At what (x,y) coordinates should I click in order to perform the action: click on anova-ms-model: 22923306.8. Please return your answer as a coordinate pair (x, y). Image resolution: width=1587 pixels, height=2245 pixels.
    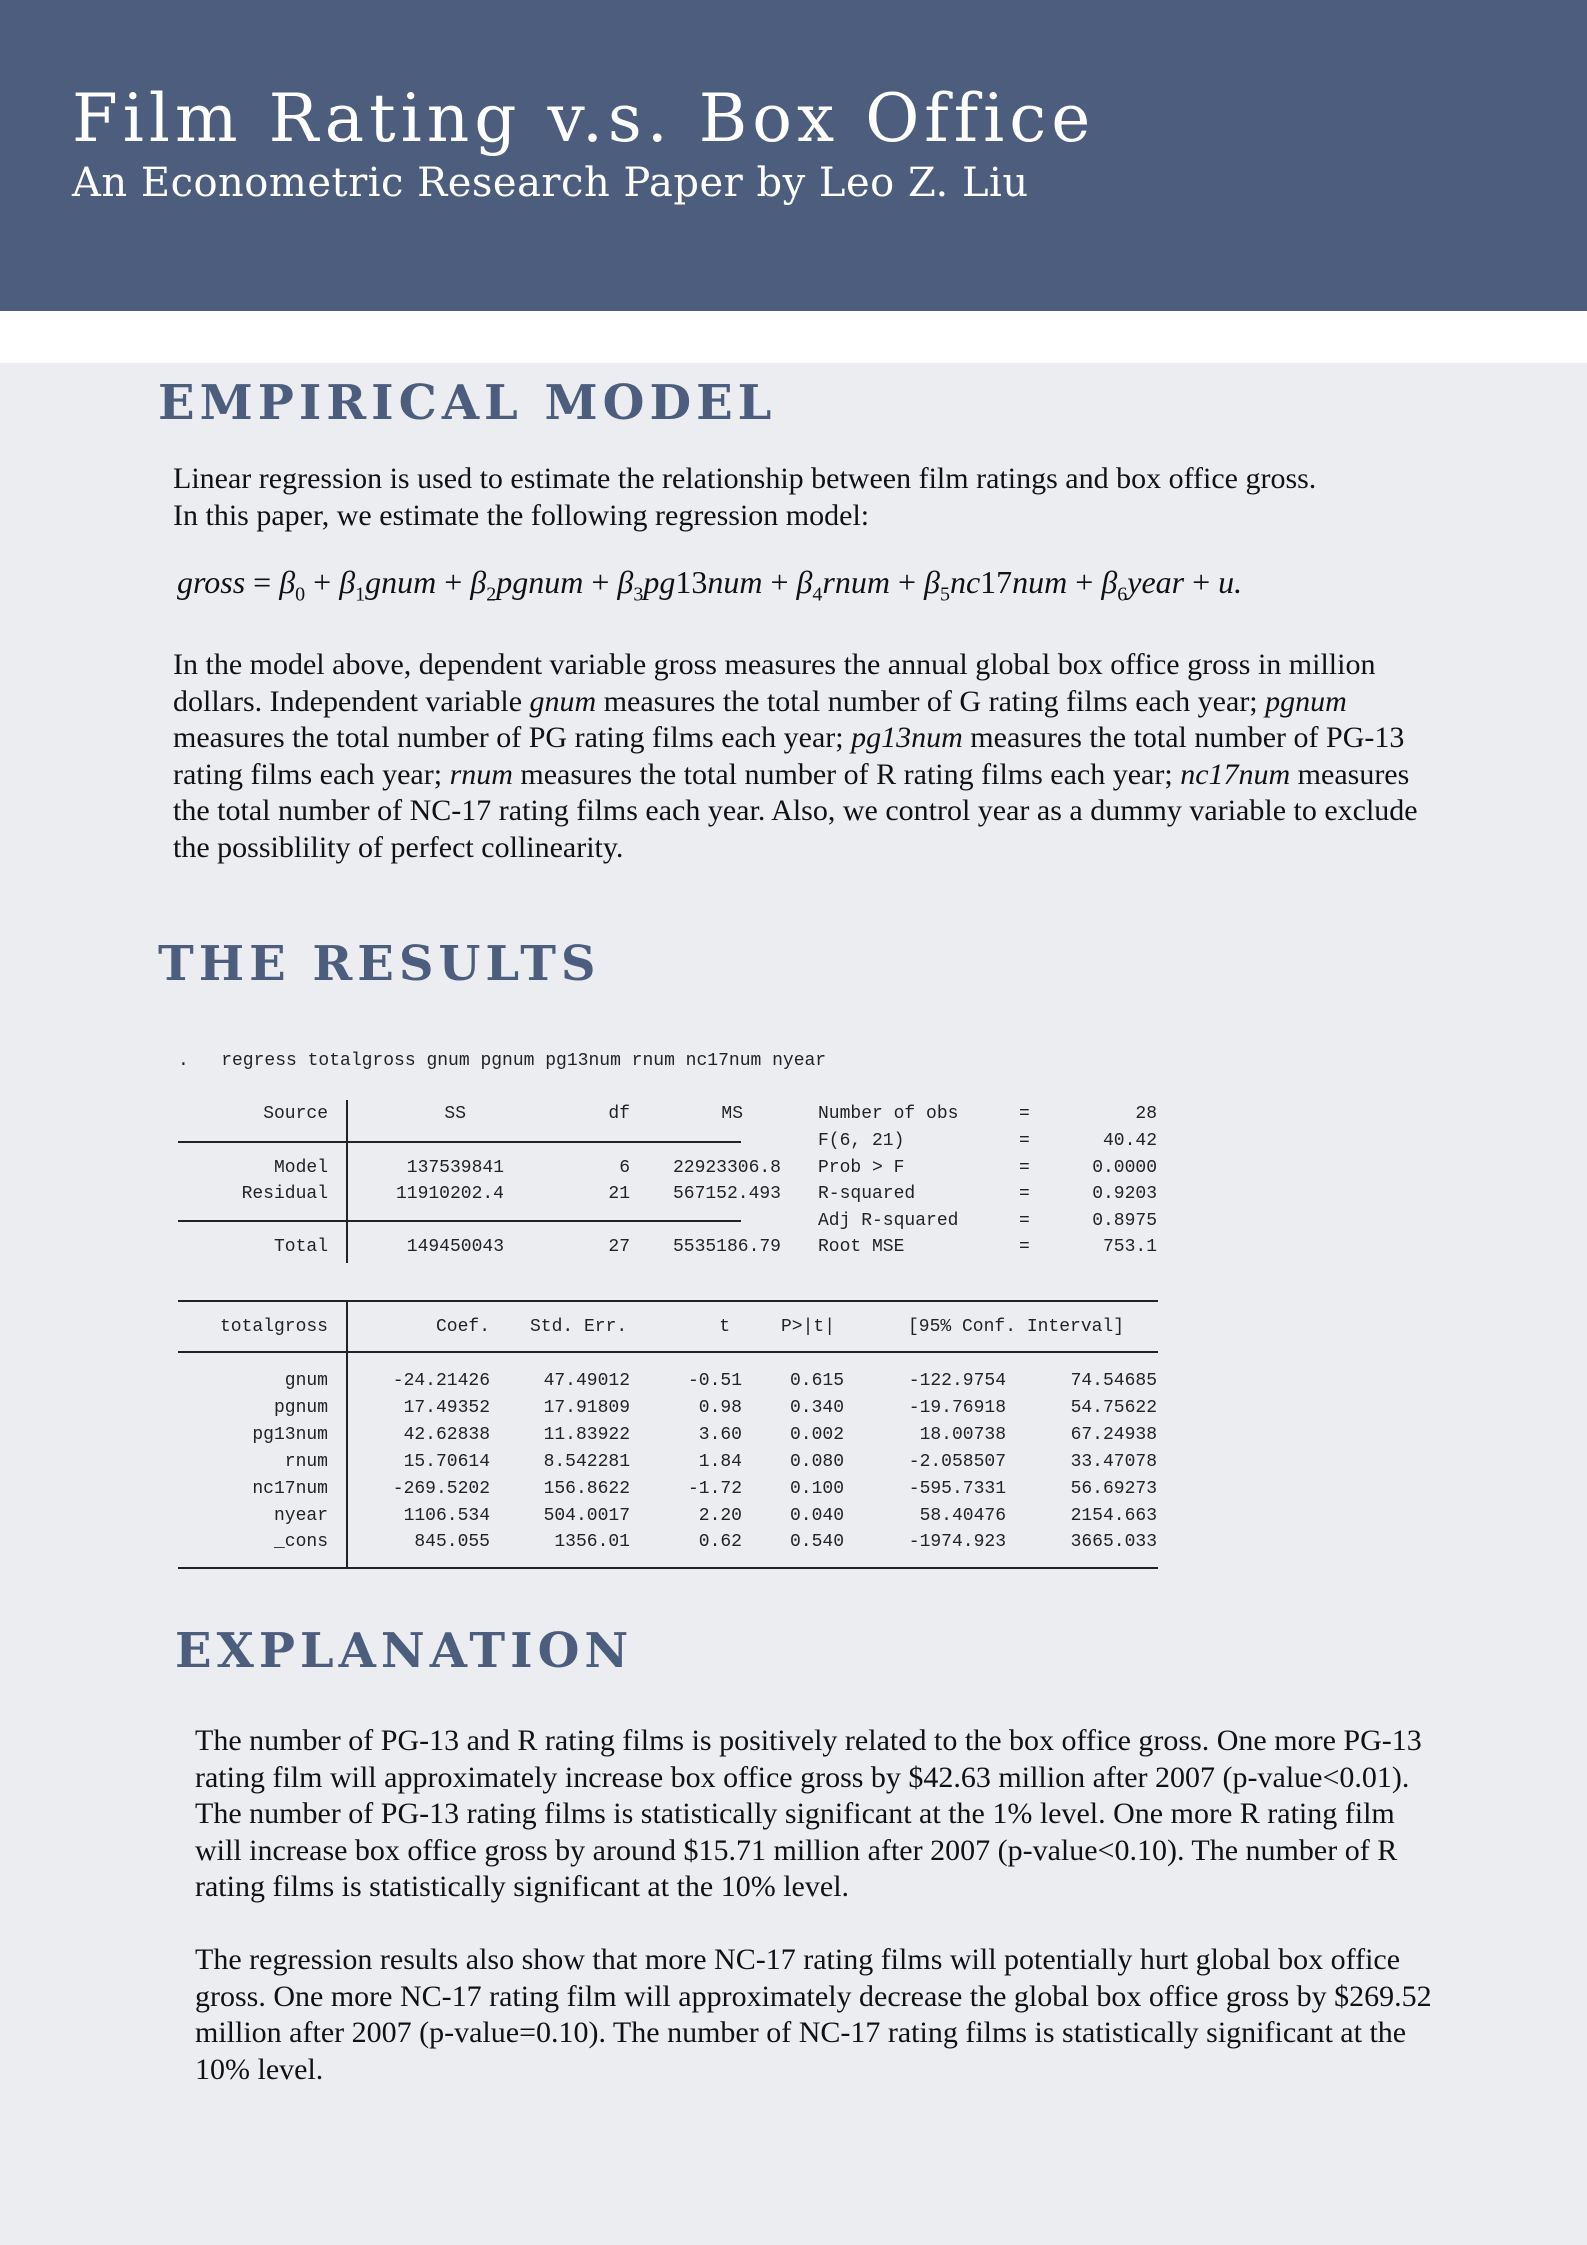
    Looking at the image, I should click on (726, 1168).